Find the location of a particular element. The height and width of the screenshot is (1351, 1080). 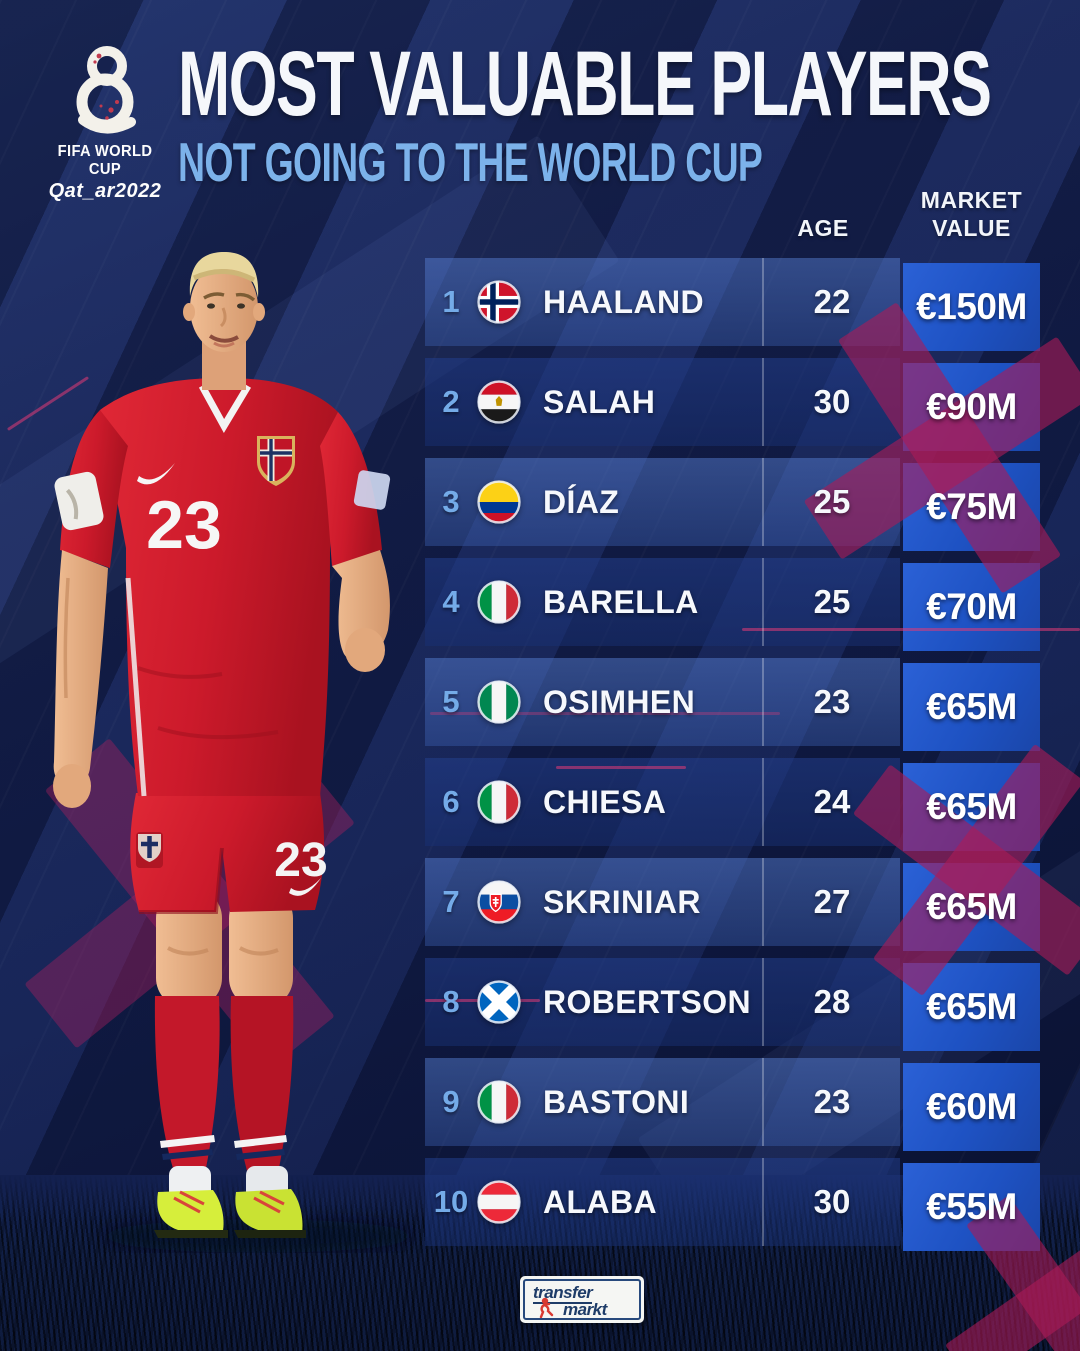

player-boots is located at coordinates (230, 1213).